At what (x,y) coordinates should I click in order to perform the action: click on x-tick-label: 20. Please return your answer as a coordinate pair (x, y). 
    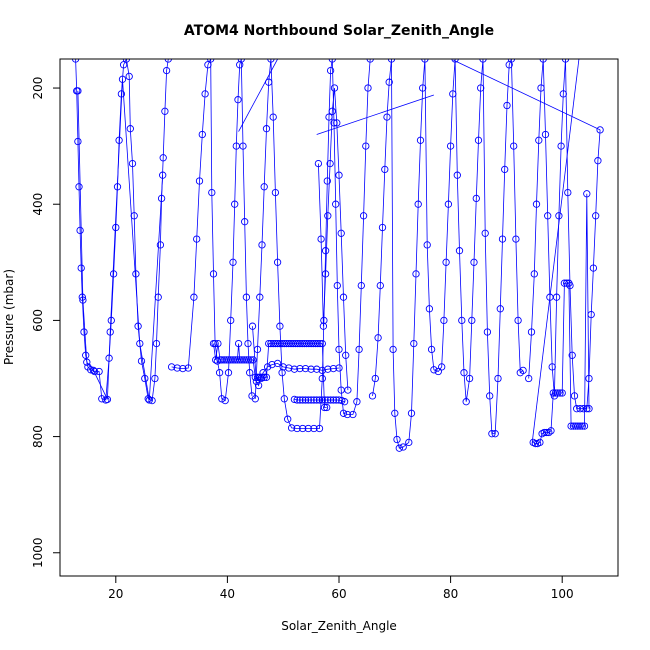
    Looking at the image, I should click on (115, 594).